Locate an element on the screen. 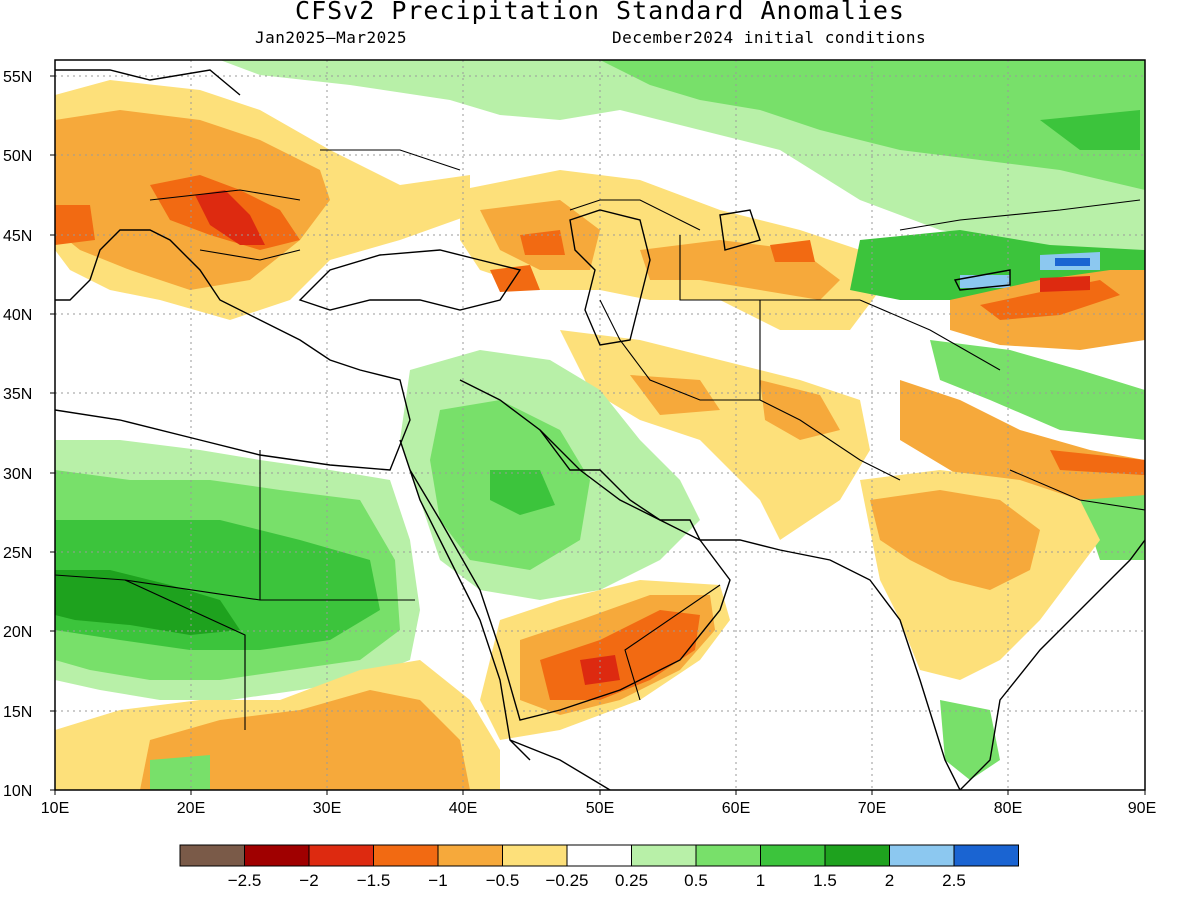 Image resolution: width=1200 pixels, height=900 pixels. lon-label: 80E is located at coordinates (1008, 808).